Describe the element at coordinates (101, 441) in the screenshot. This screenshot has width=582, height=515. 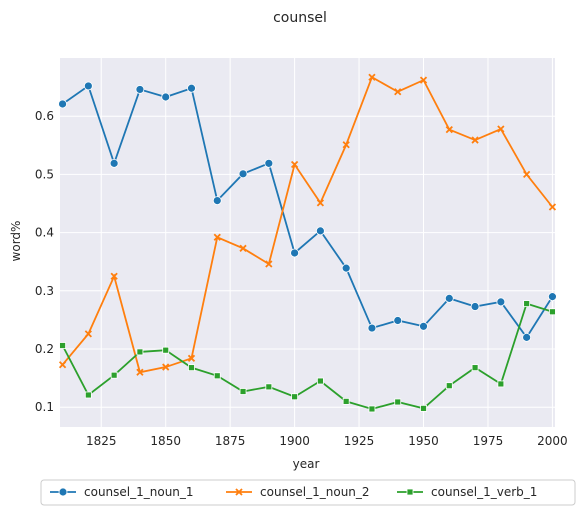
I see `x-tick-label: 1825` at that location.